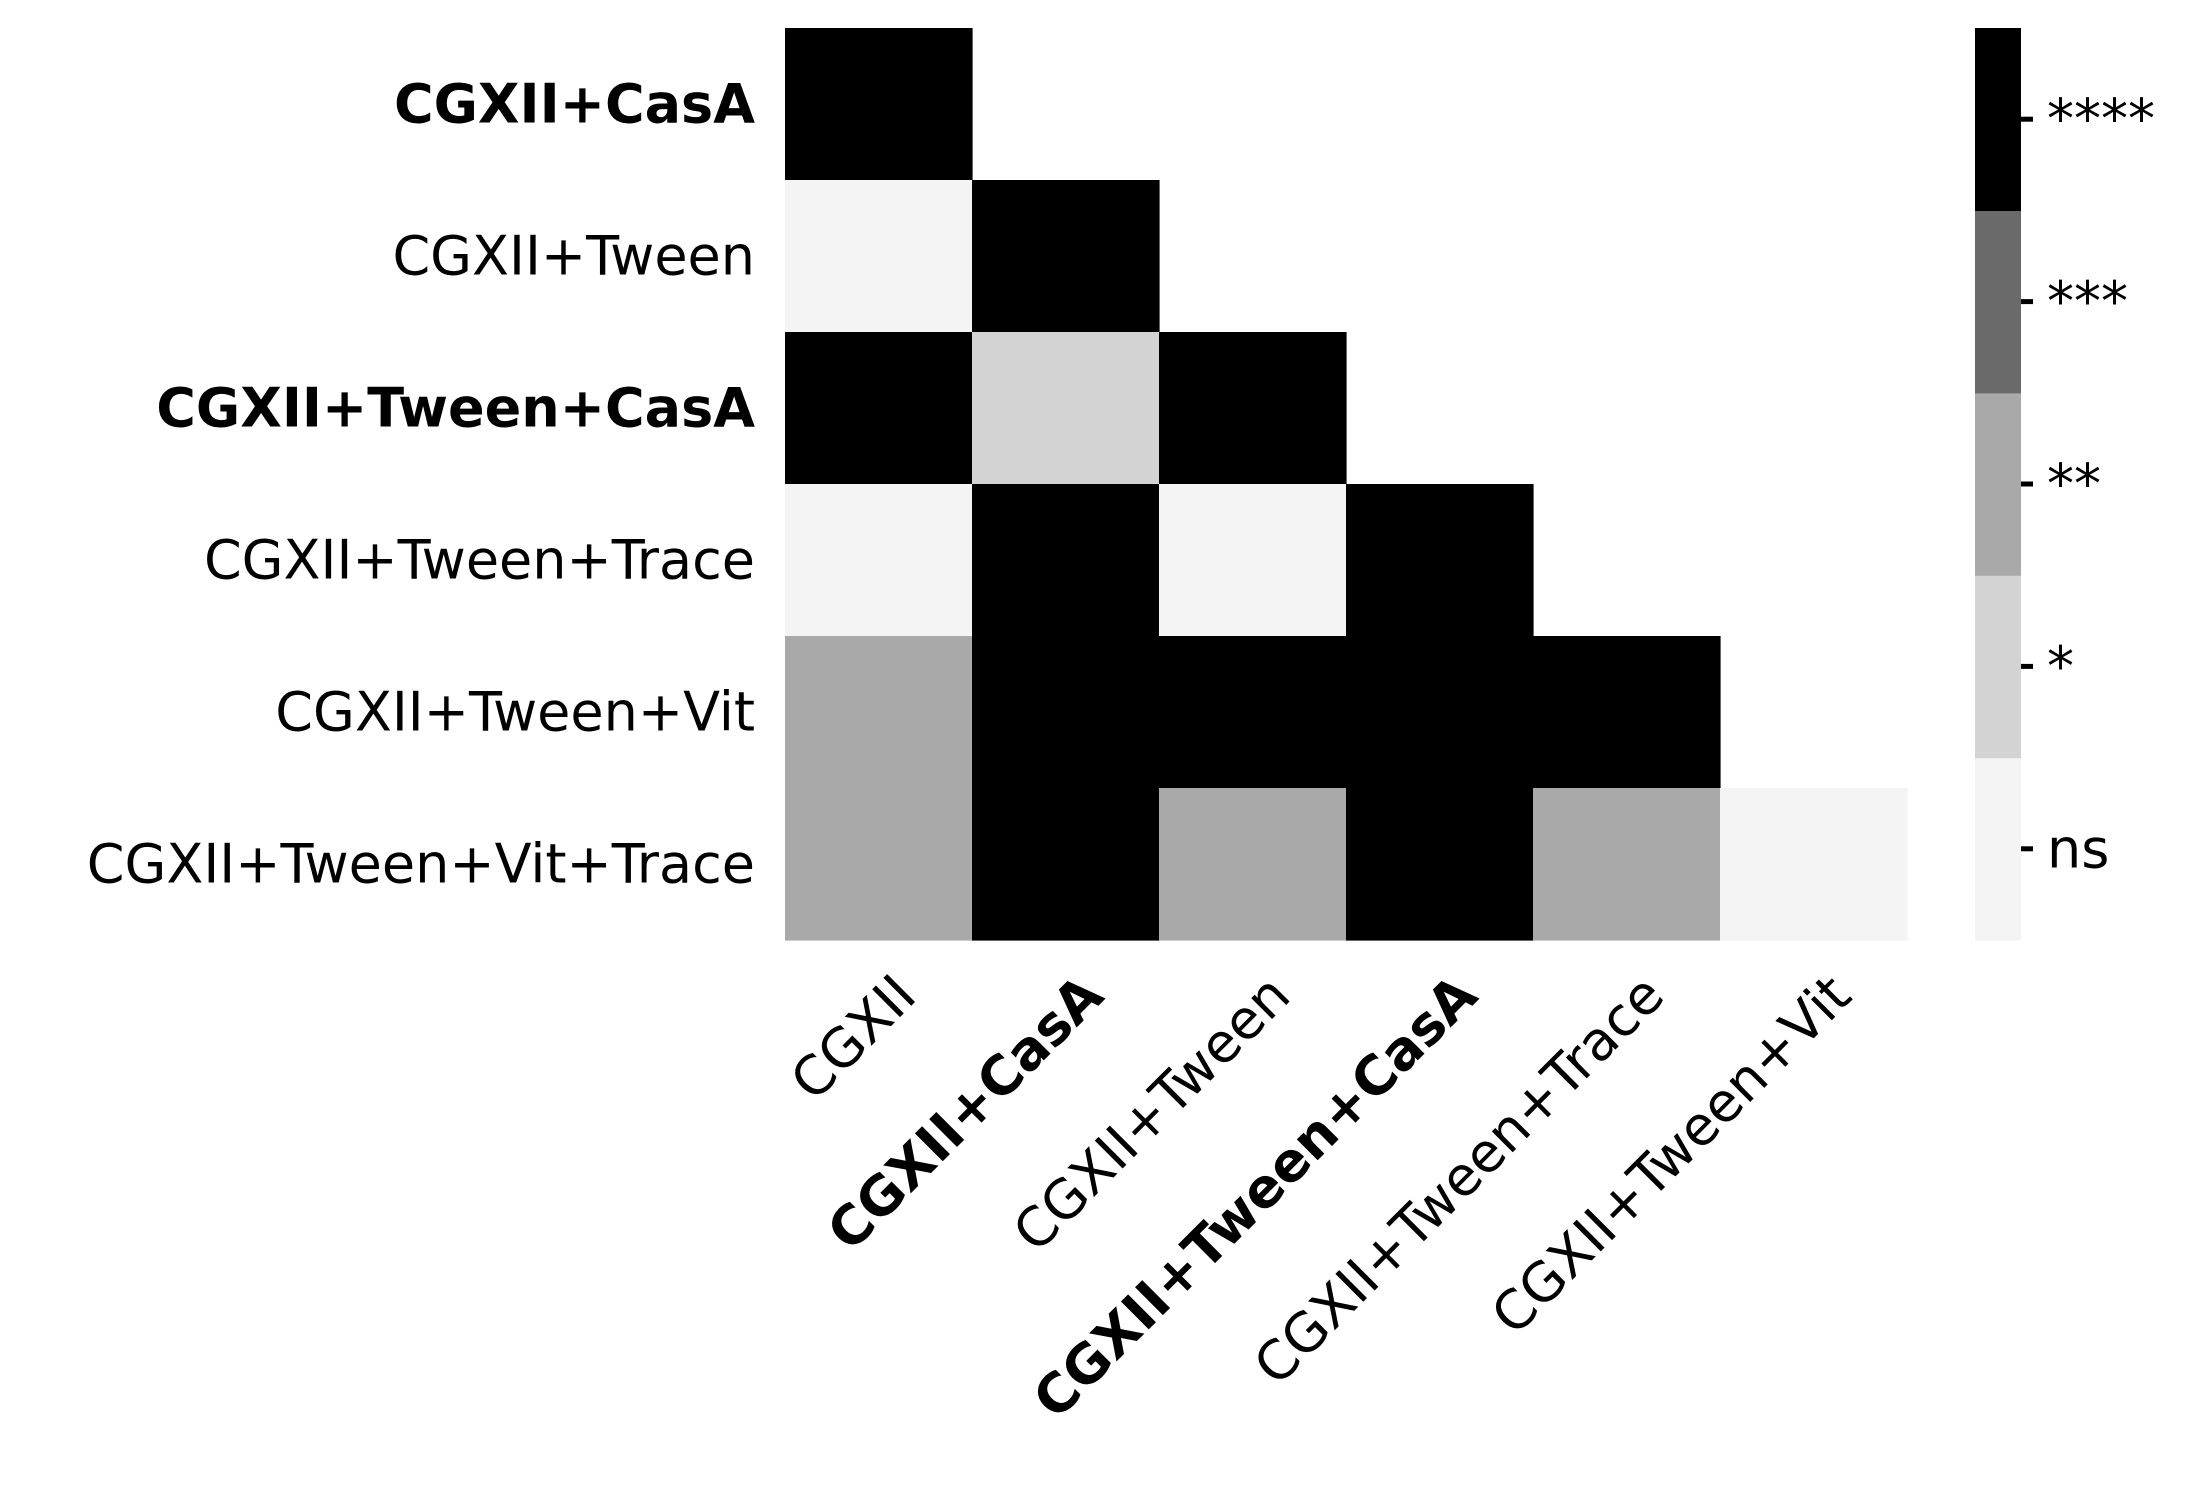 The width and height of the screenshot is (2188, 1496). Describe the element at coordinates (2078, 848) in the screenshot. I see `colorbar-label: ns` at that location.